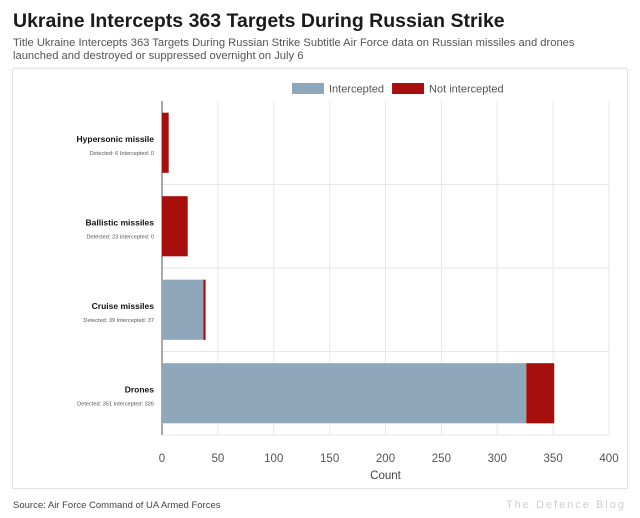 Image resolution: width=640 pixels, height=518 pixels. I want to click on x-axis-title: Count, so click(385, 476).